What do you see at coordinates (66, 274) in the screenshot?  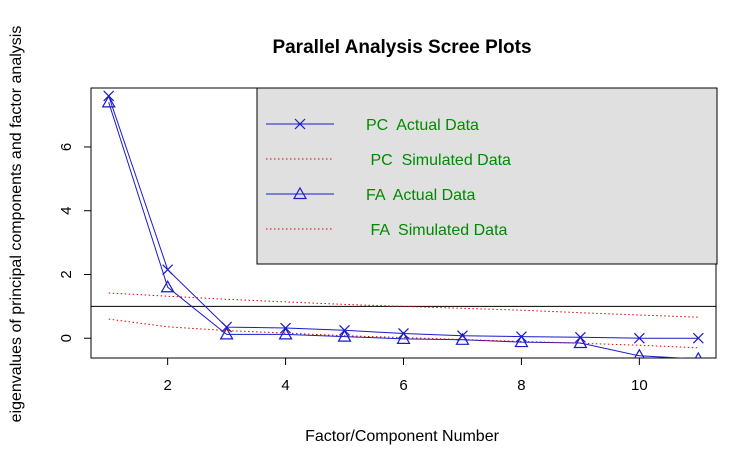 I see `y-tick-label: 2` at bounding box center [66, 274].